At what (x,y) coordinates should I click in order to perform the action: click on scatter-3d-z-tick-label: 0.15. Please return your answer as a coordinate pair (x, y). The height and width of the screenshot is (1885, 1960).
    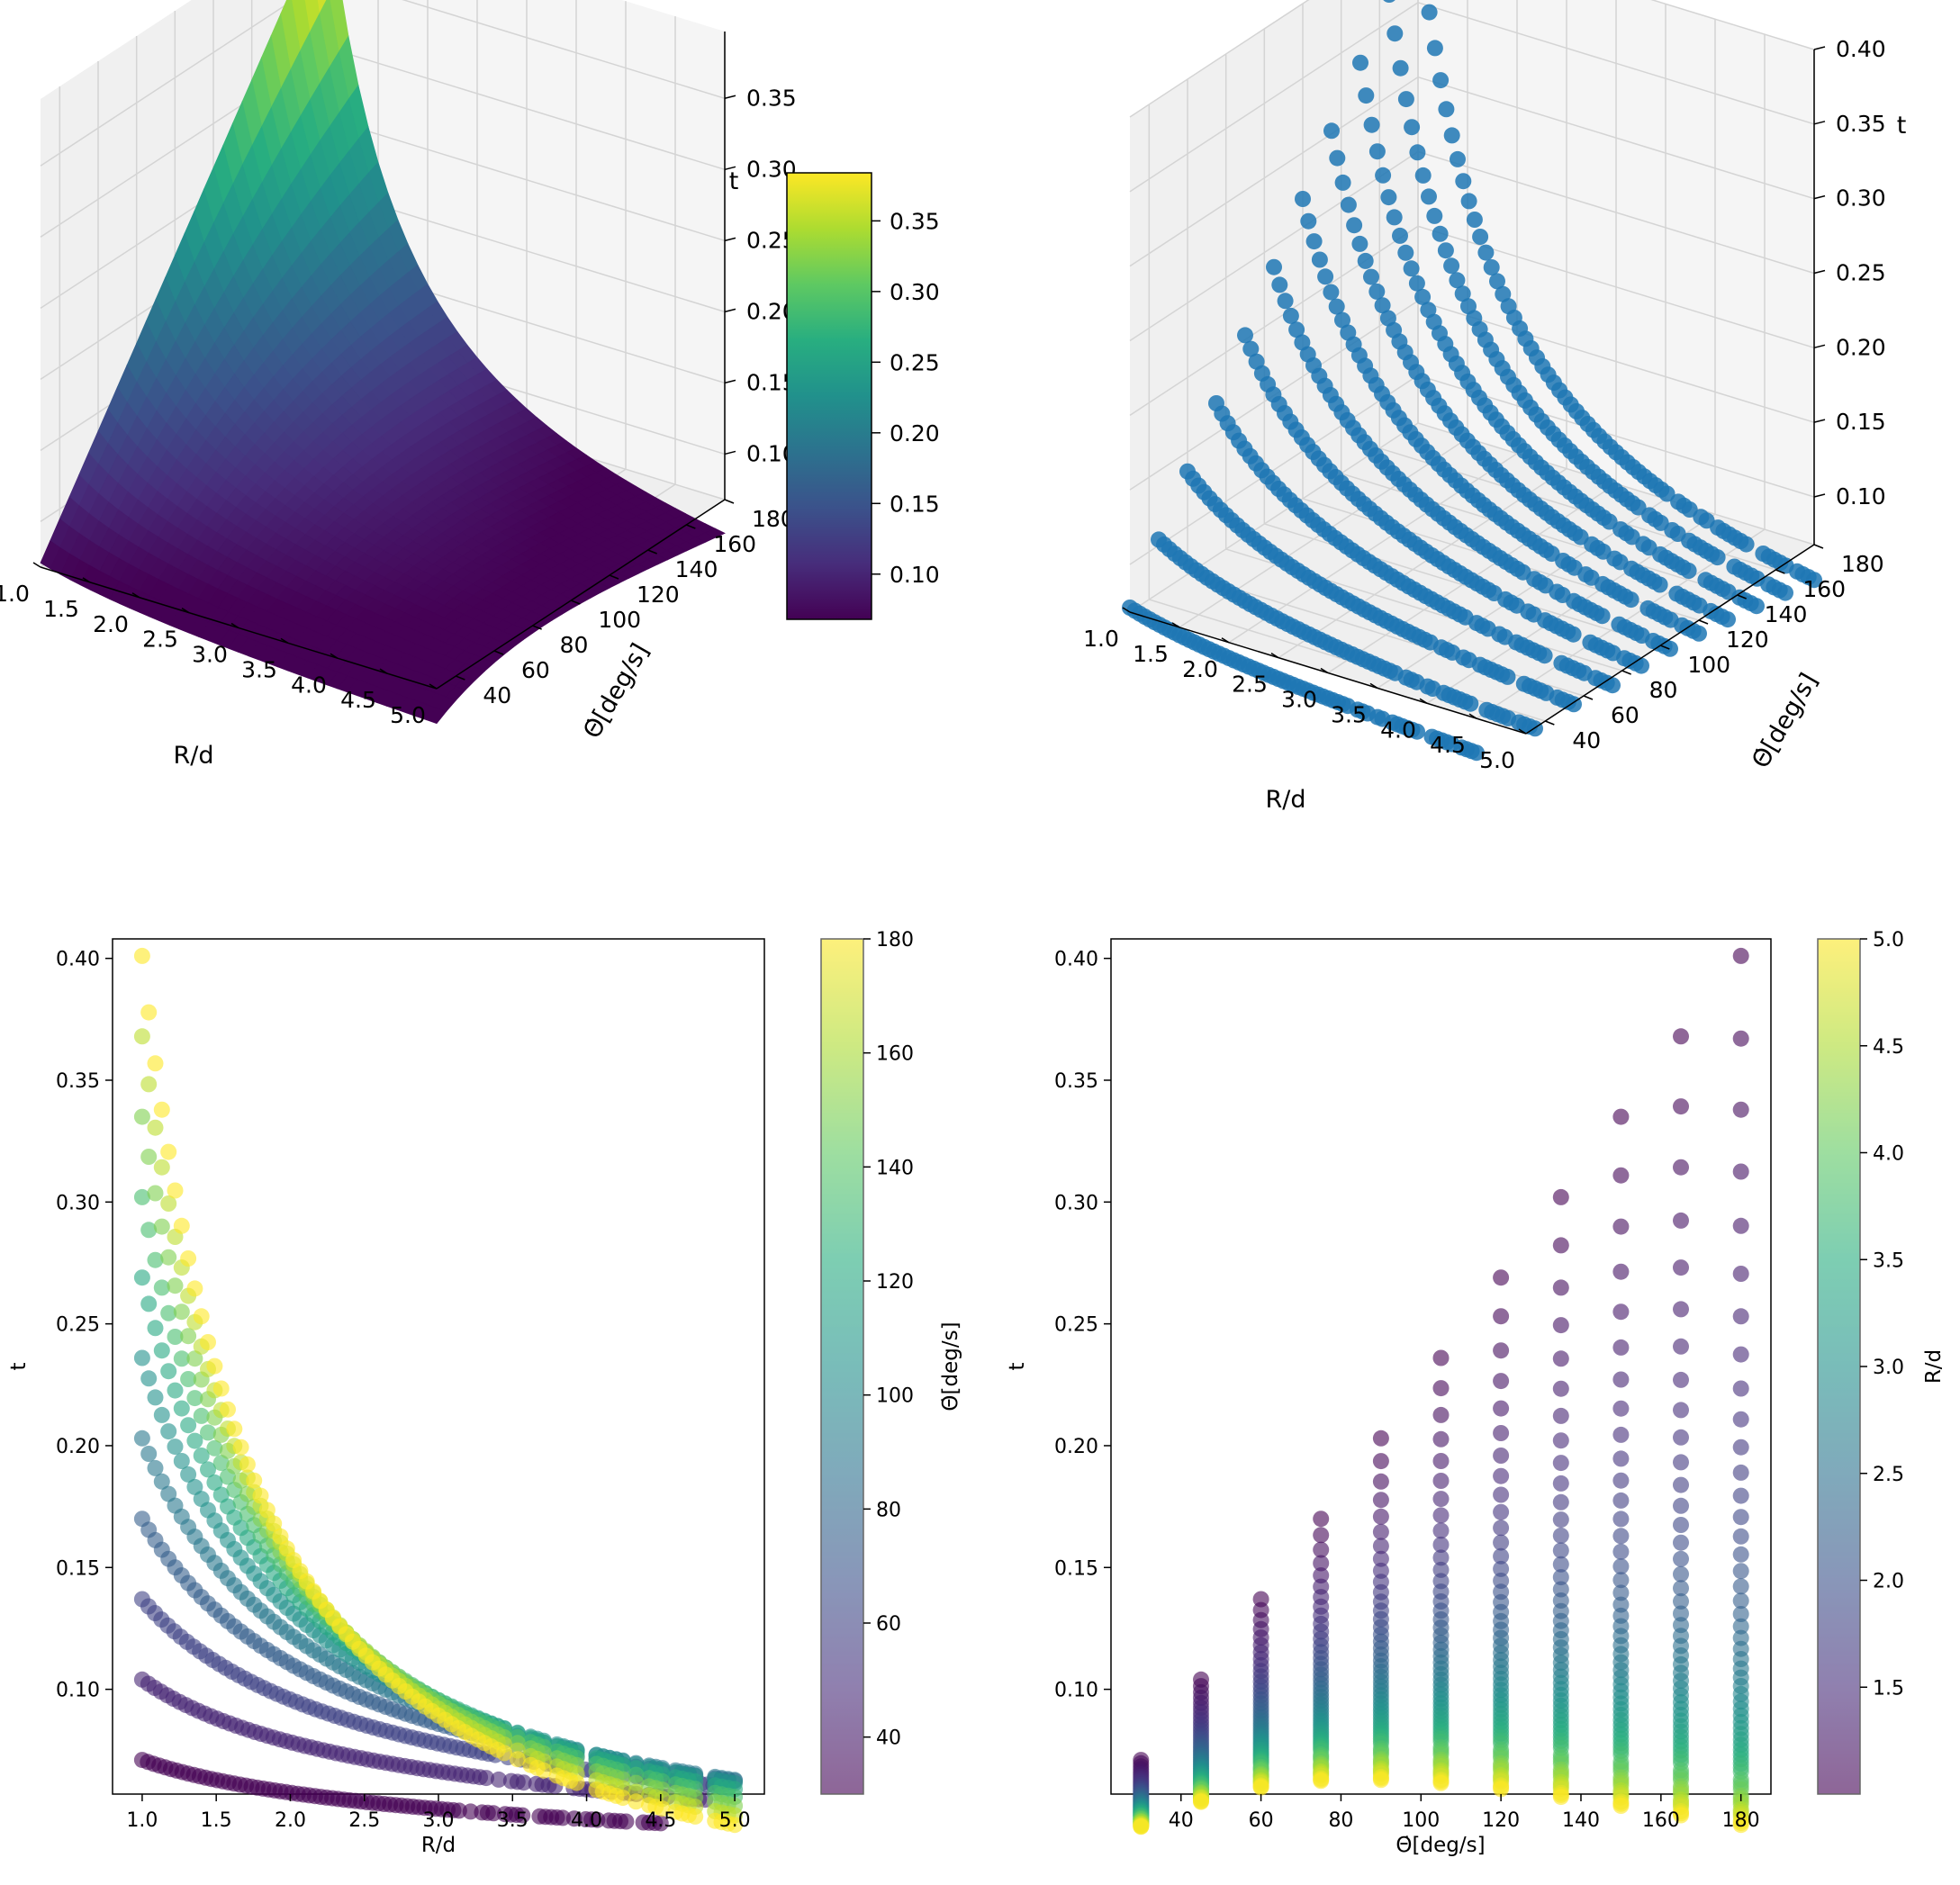
    Looking at the image, I should click on (1861, 422).